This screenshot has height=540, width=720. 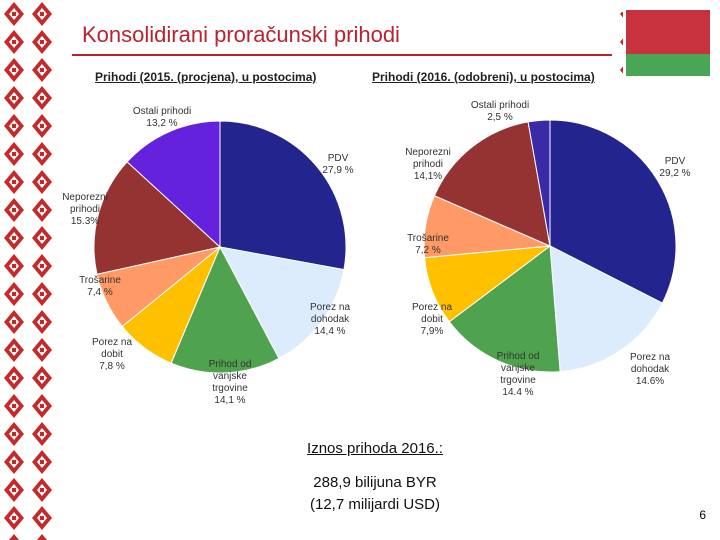 What do you see at coordinates (483, 77) in the screenshot?
I see `chart-title: Prihodi (2016. (odobreni), u postocima)` at bounding box center [483, 77].